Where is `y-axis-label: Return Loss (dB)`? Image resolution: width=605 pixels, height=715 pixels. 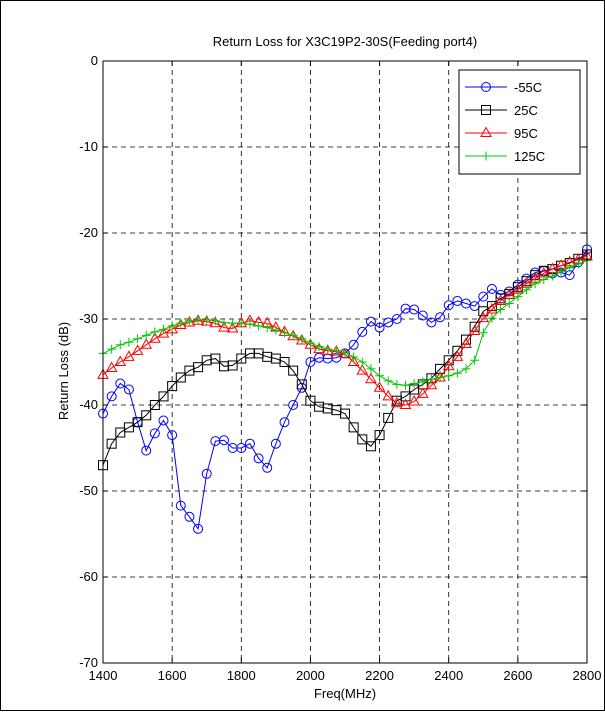 y-axis-label: Return Loss (dB) is located at coordinates (63, 371).